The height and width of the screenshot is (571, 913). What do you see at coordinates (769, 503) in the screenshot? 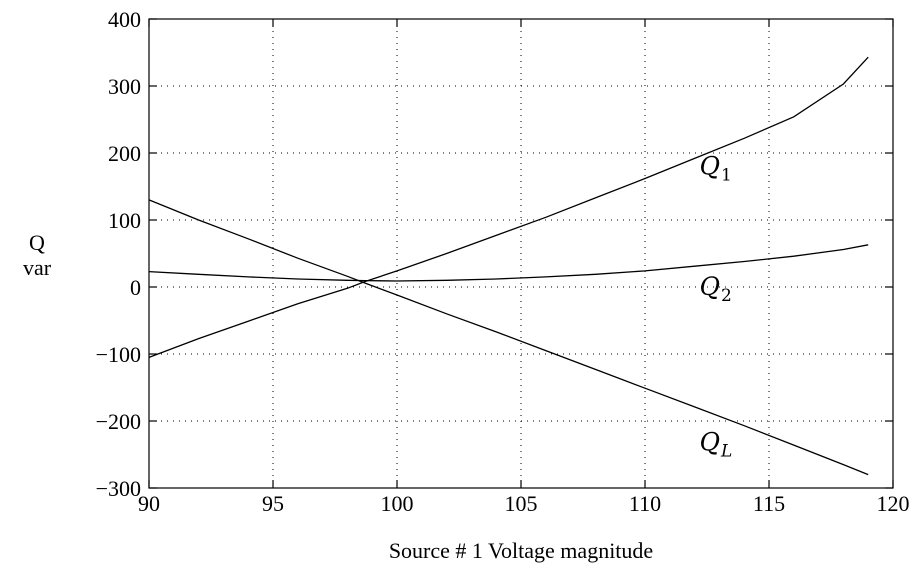
I see `x-tick-label: 115` at bounding box center [769, 503].